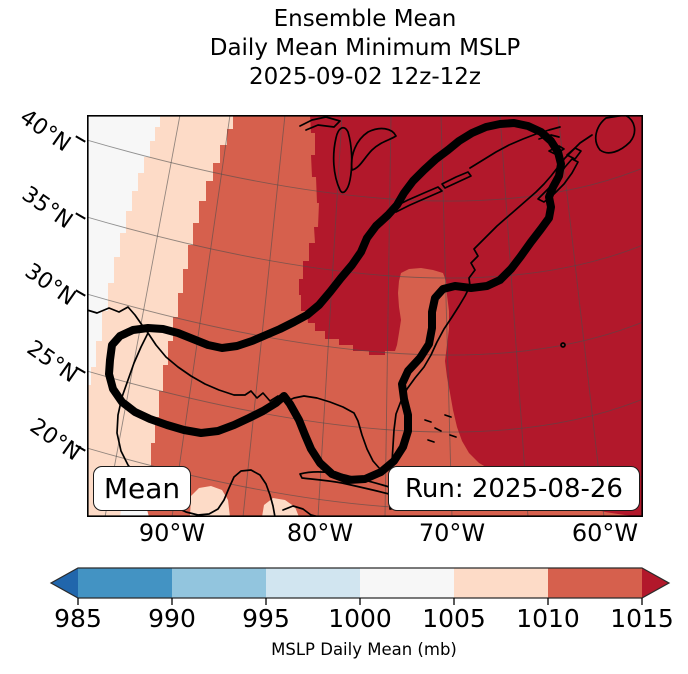 The width and height of the screenshot is (688, 674). I want to click on colorbar, so click(360, 586).